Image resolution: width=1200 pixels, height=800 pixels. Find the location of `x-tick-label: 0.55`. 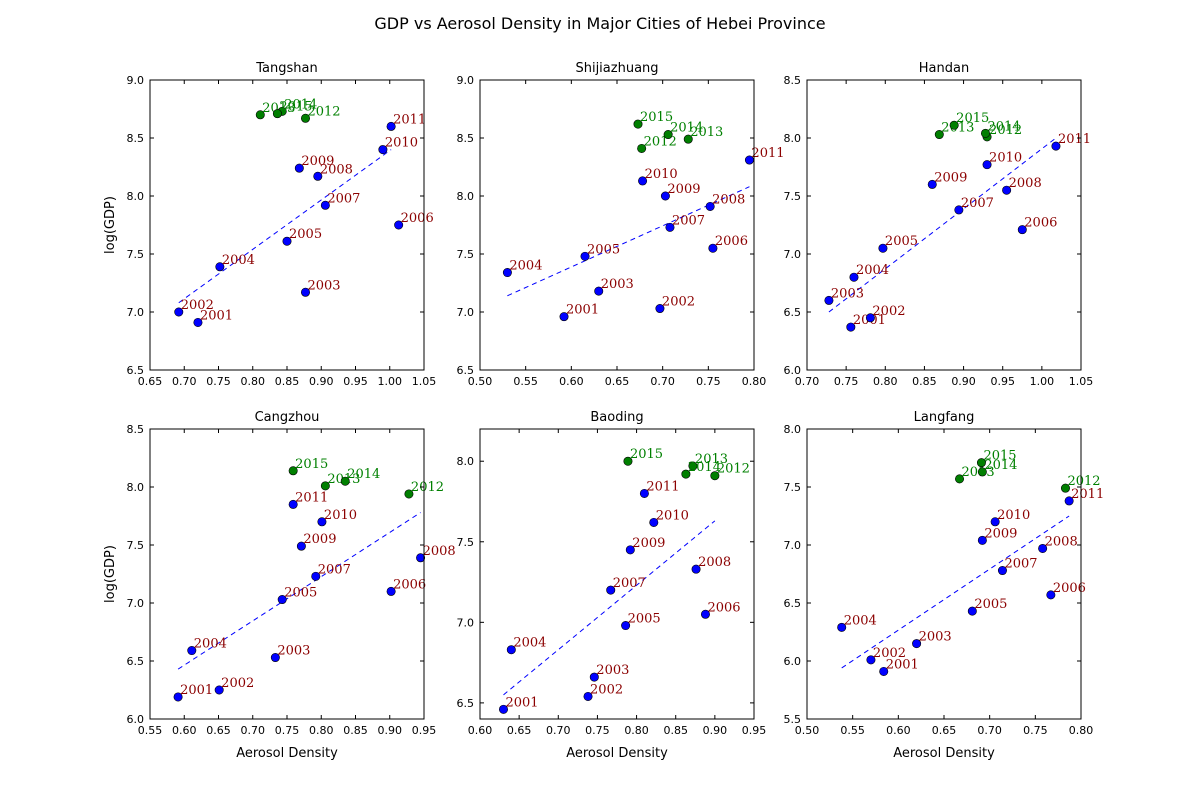

x-tick-label: 0.55 is located at coordinates (150, 730).